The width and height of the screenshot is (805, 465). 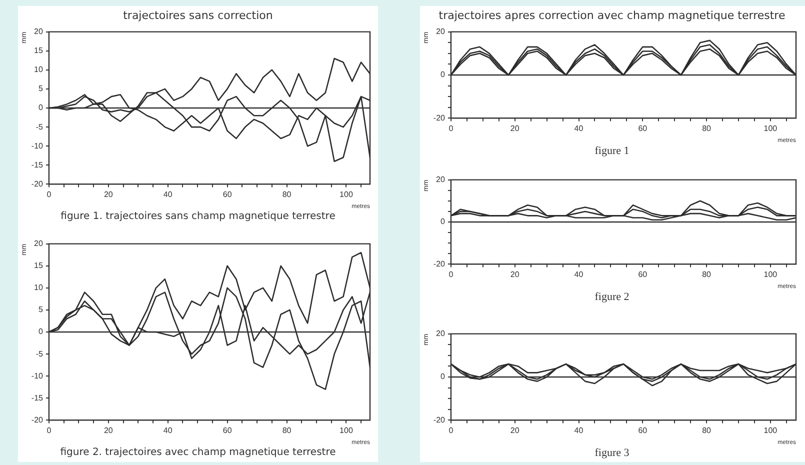 What do you see at coordinates (612, 151) in the screenshot?
I see `caption: figure 1` at bounding box center [612, 151].